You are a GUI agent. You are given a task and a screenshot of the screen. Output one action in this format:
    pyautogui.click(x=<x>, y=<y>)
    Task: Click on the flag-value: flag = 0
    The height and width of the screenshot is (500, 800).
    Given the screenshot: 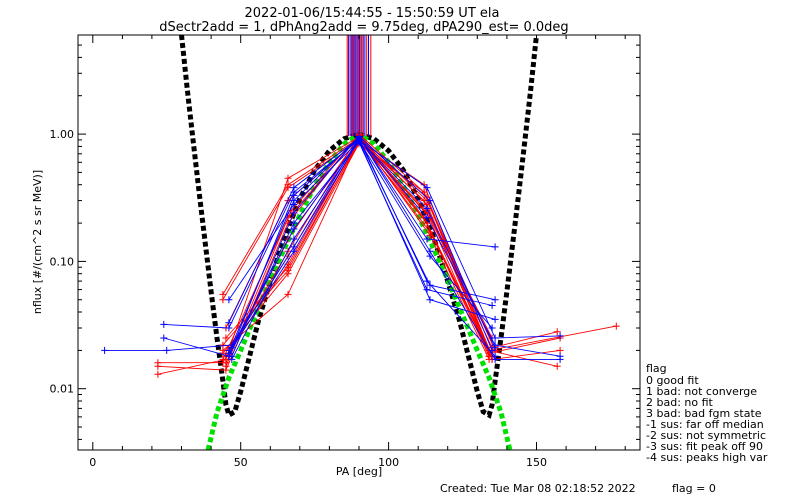 What is the action you would take?
    pyautogui.click(x=694, y=488)
    